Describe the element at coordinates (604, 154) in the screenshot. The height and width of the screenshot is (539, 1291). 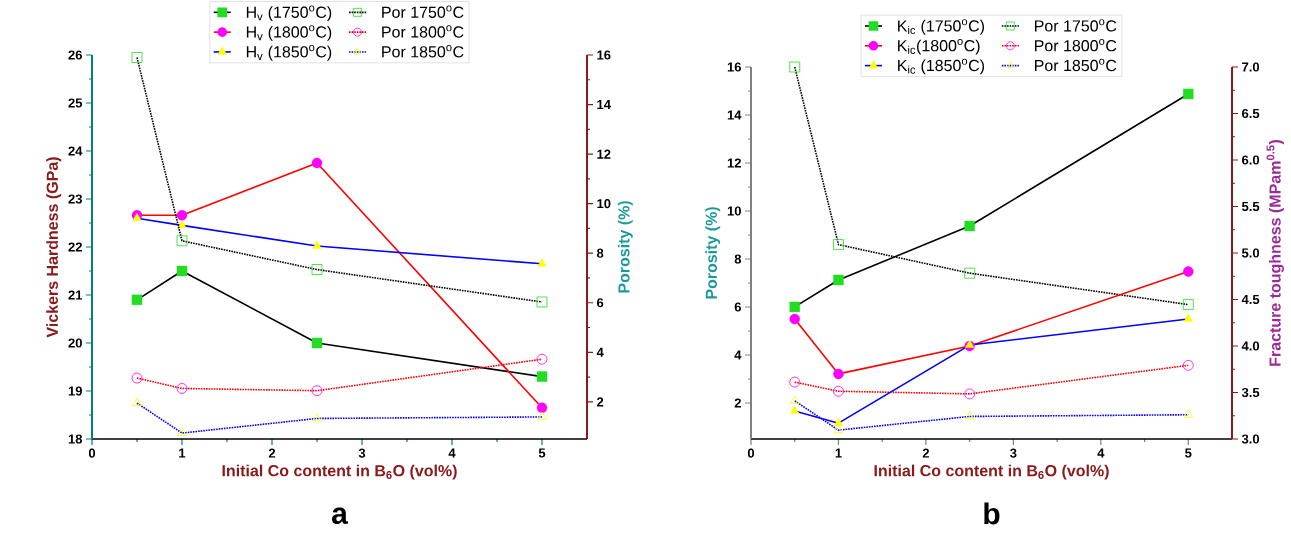
I see `y2-tick-label: 12` at that location.